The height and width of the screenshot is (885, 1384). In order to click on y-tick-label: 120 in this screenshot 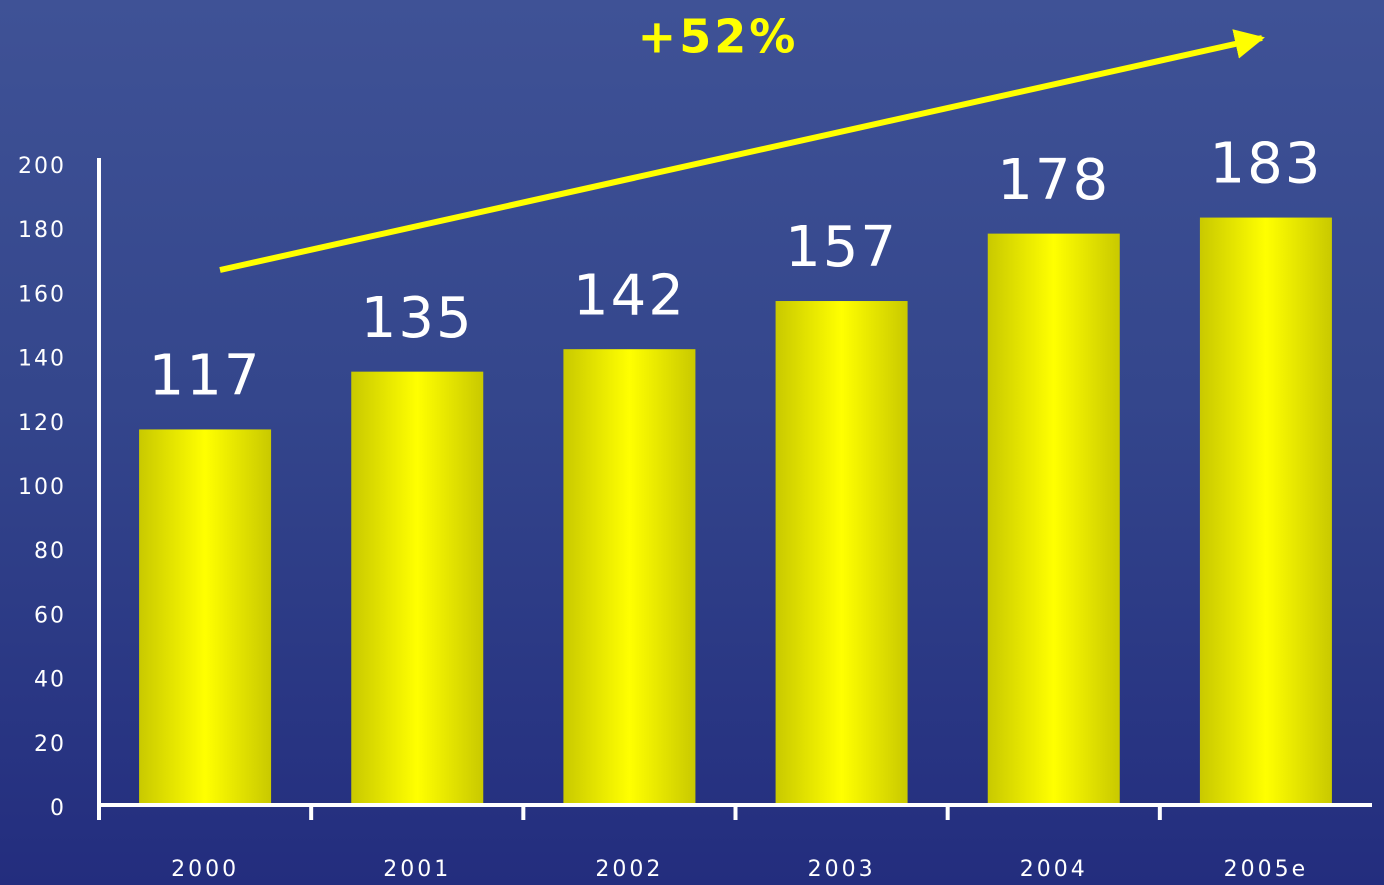, I will do `click(42, 423)`.